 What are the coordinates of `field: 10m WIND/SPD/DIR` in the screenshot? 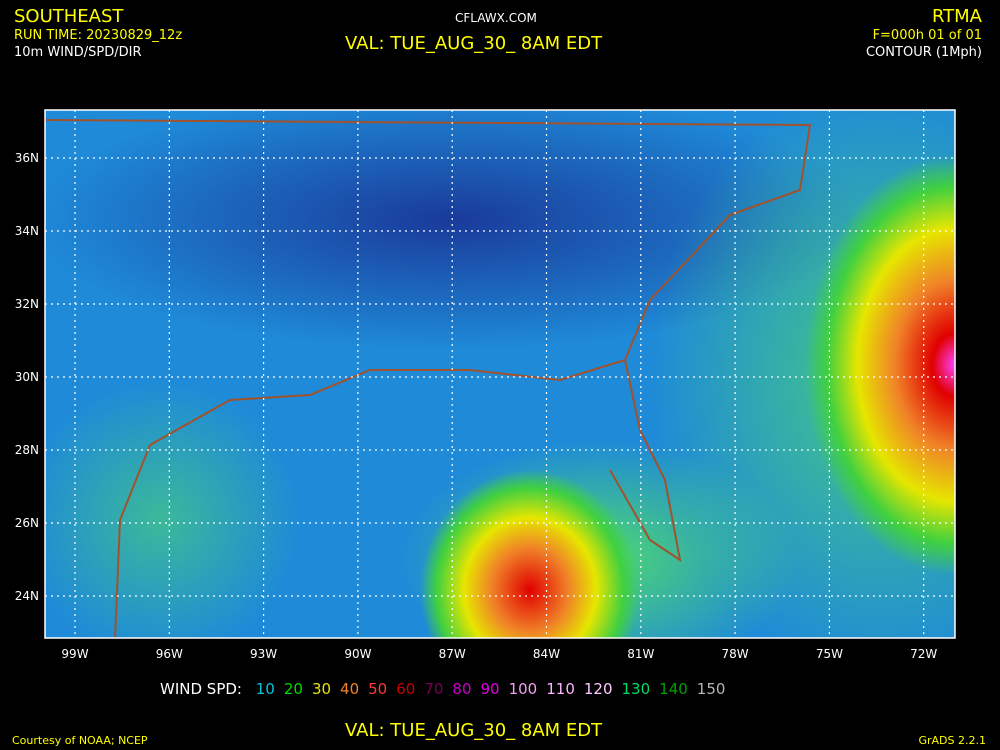 It's located at (78, 52).